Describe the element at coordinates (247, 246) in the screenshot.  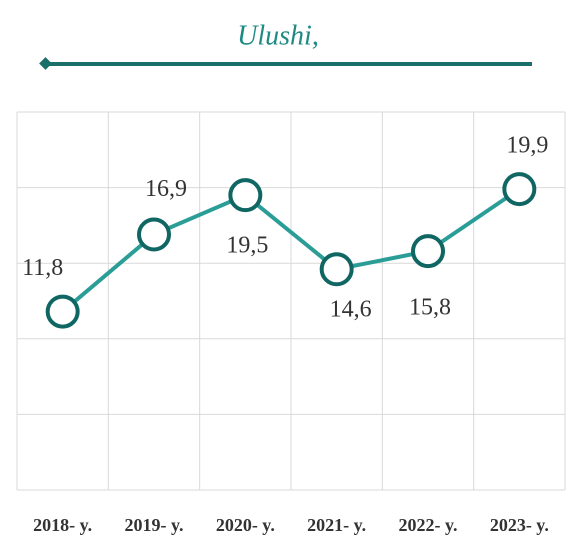
I see `data-label: 19,5` at that location.